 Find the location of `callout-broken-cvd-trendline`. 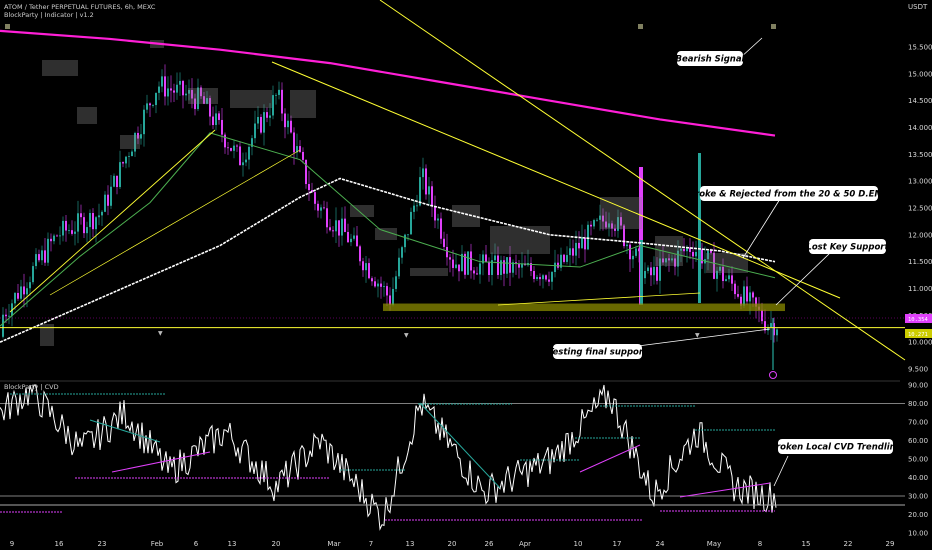

callout-broken-cvd-trendline is located at coordinates (835, 446).